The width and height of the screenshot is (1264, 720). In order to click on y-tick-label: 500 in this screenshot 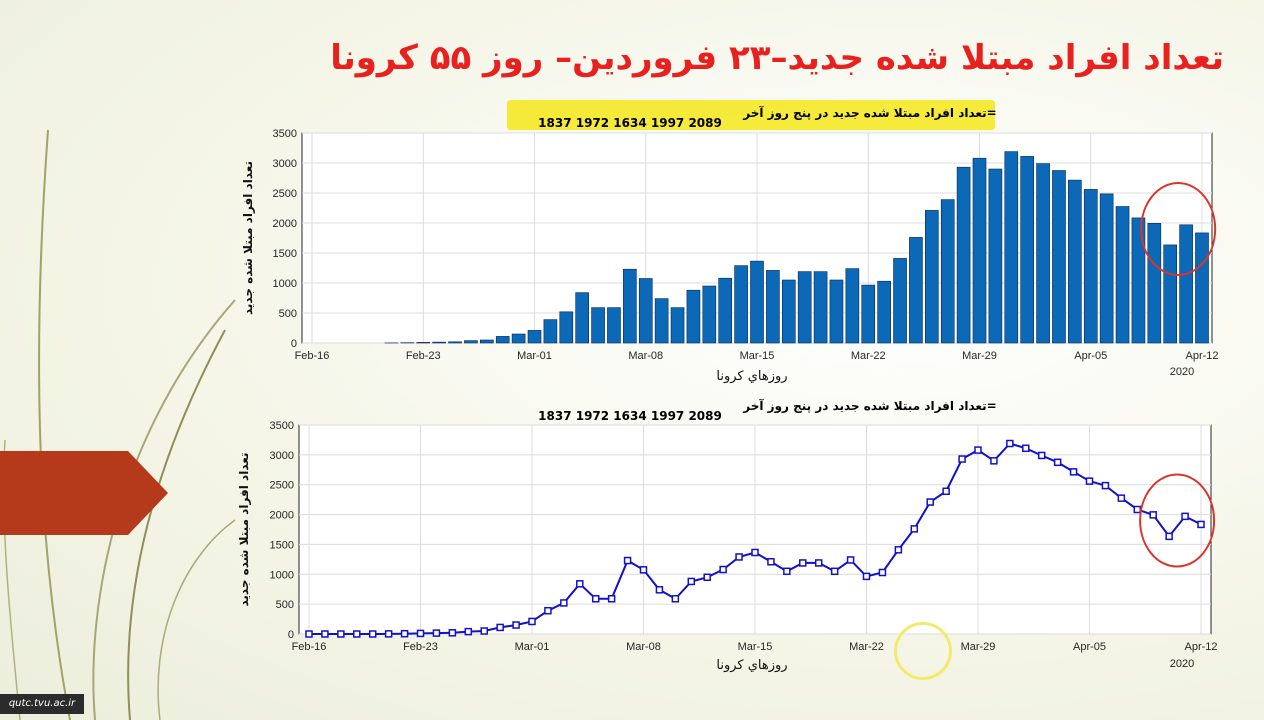, I will do `click(285, 605)`.